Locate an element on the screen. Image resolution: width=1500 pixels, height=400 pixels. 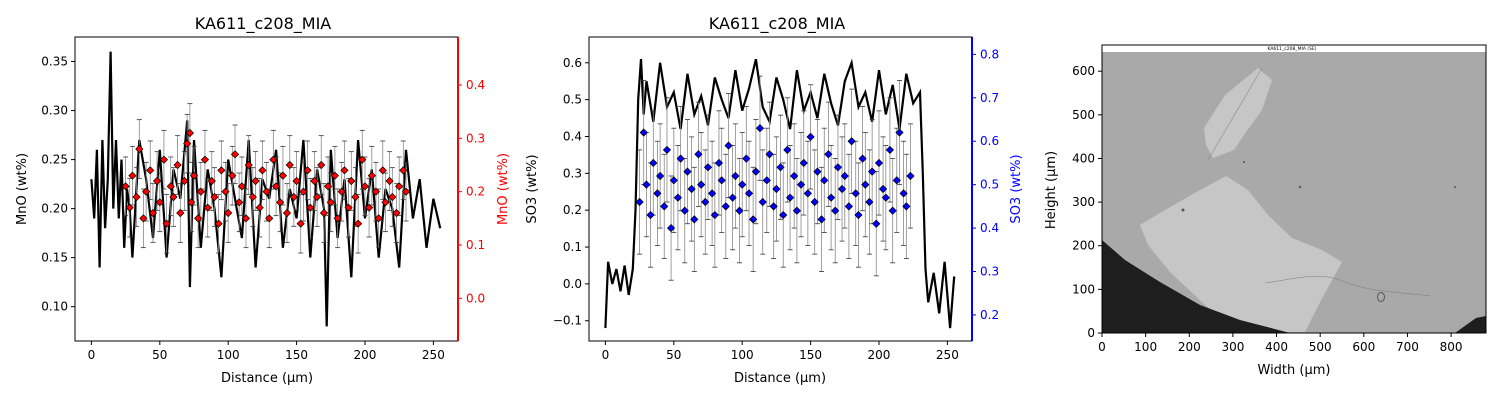
right-tick-label: 0.3 is located at coordinates (475, 138).